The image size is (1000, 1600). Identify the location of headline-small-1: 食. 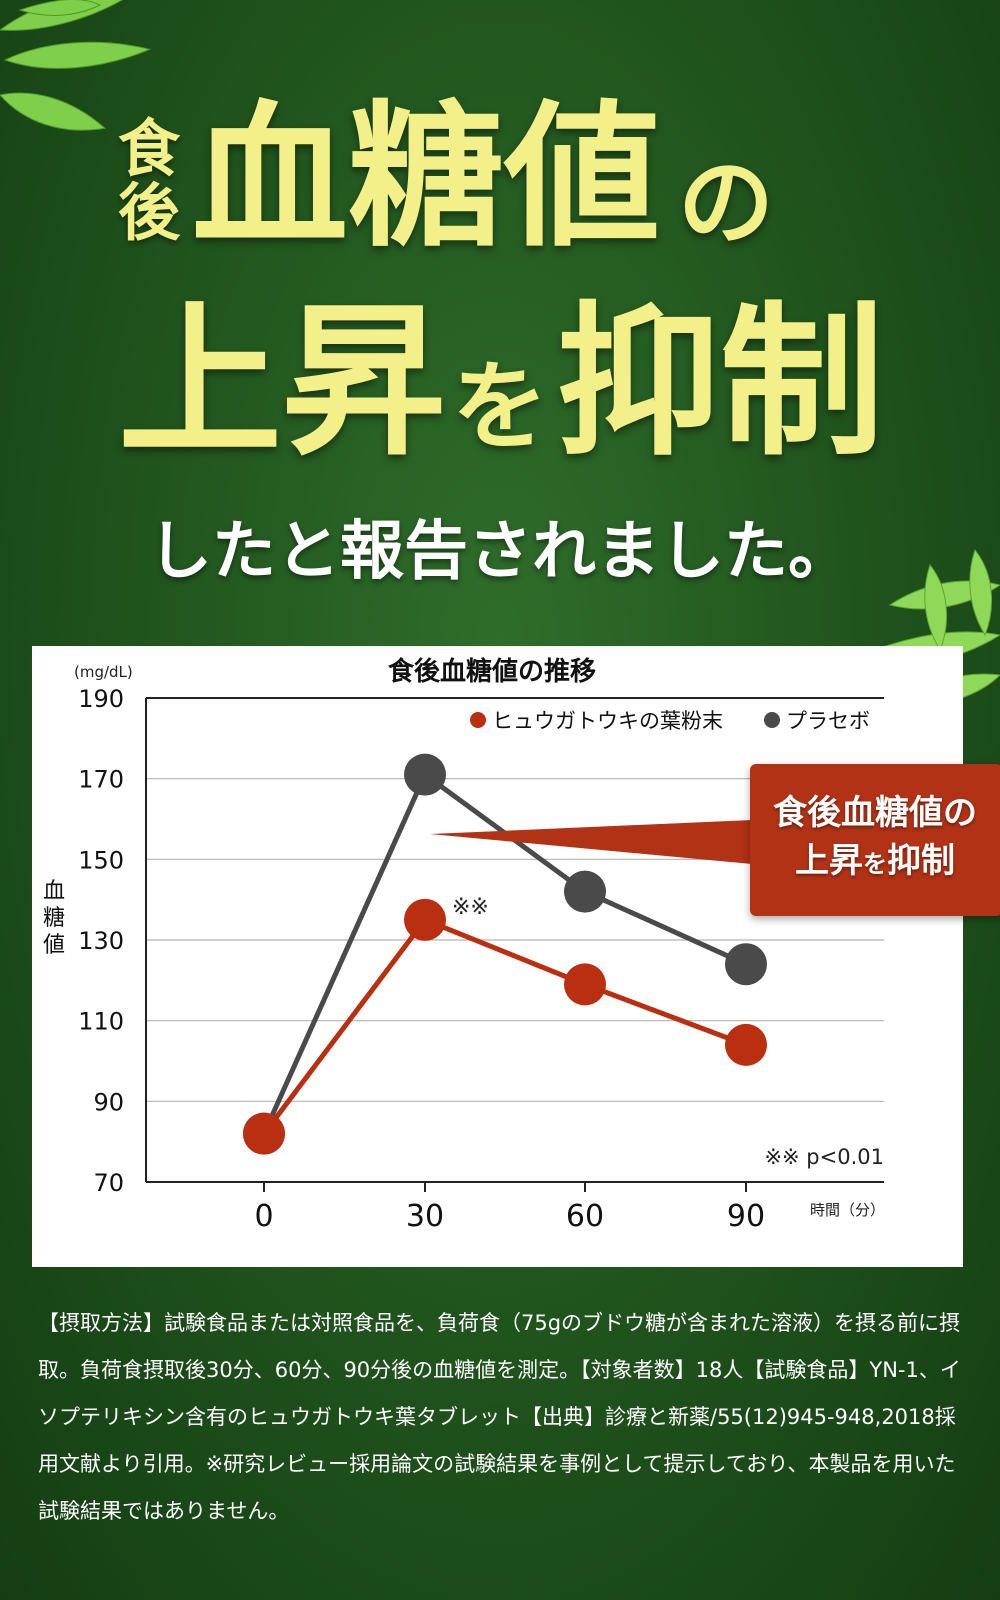
(149, 148).